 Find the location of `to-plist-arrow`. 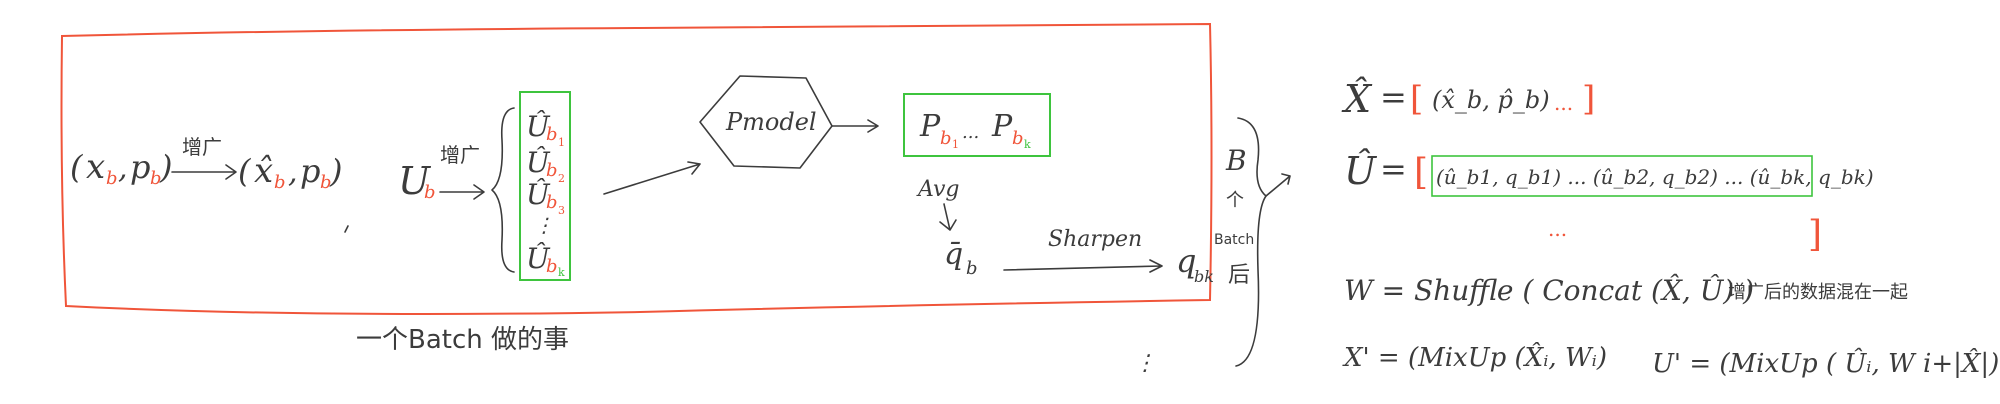

to-plist-arrow is located at coordinates (855, 126).